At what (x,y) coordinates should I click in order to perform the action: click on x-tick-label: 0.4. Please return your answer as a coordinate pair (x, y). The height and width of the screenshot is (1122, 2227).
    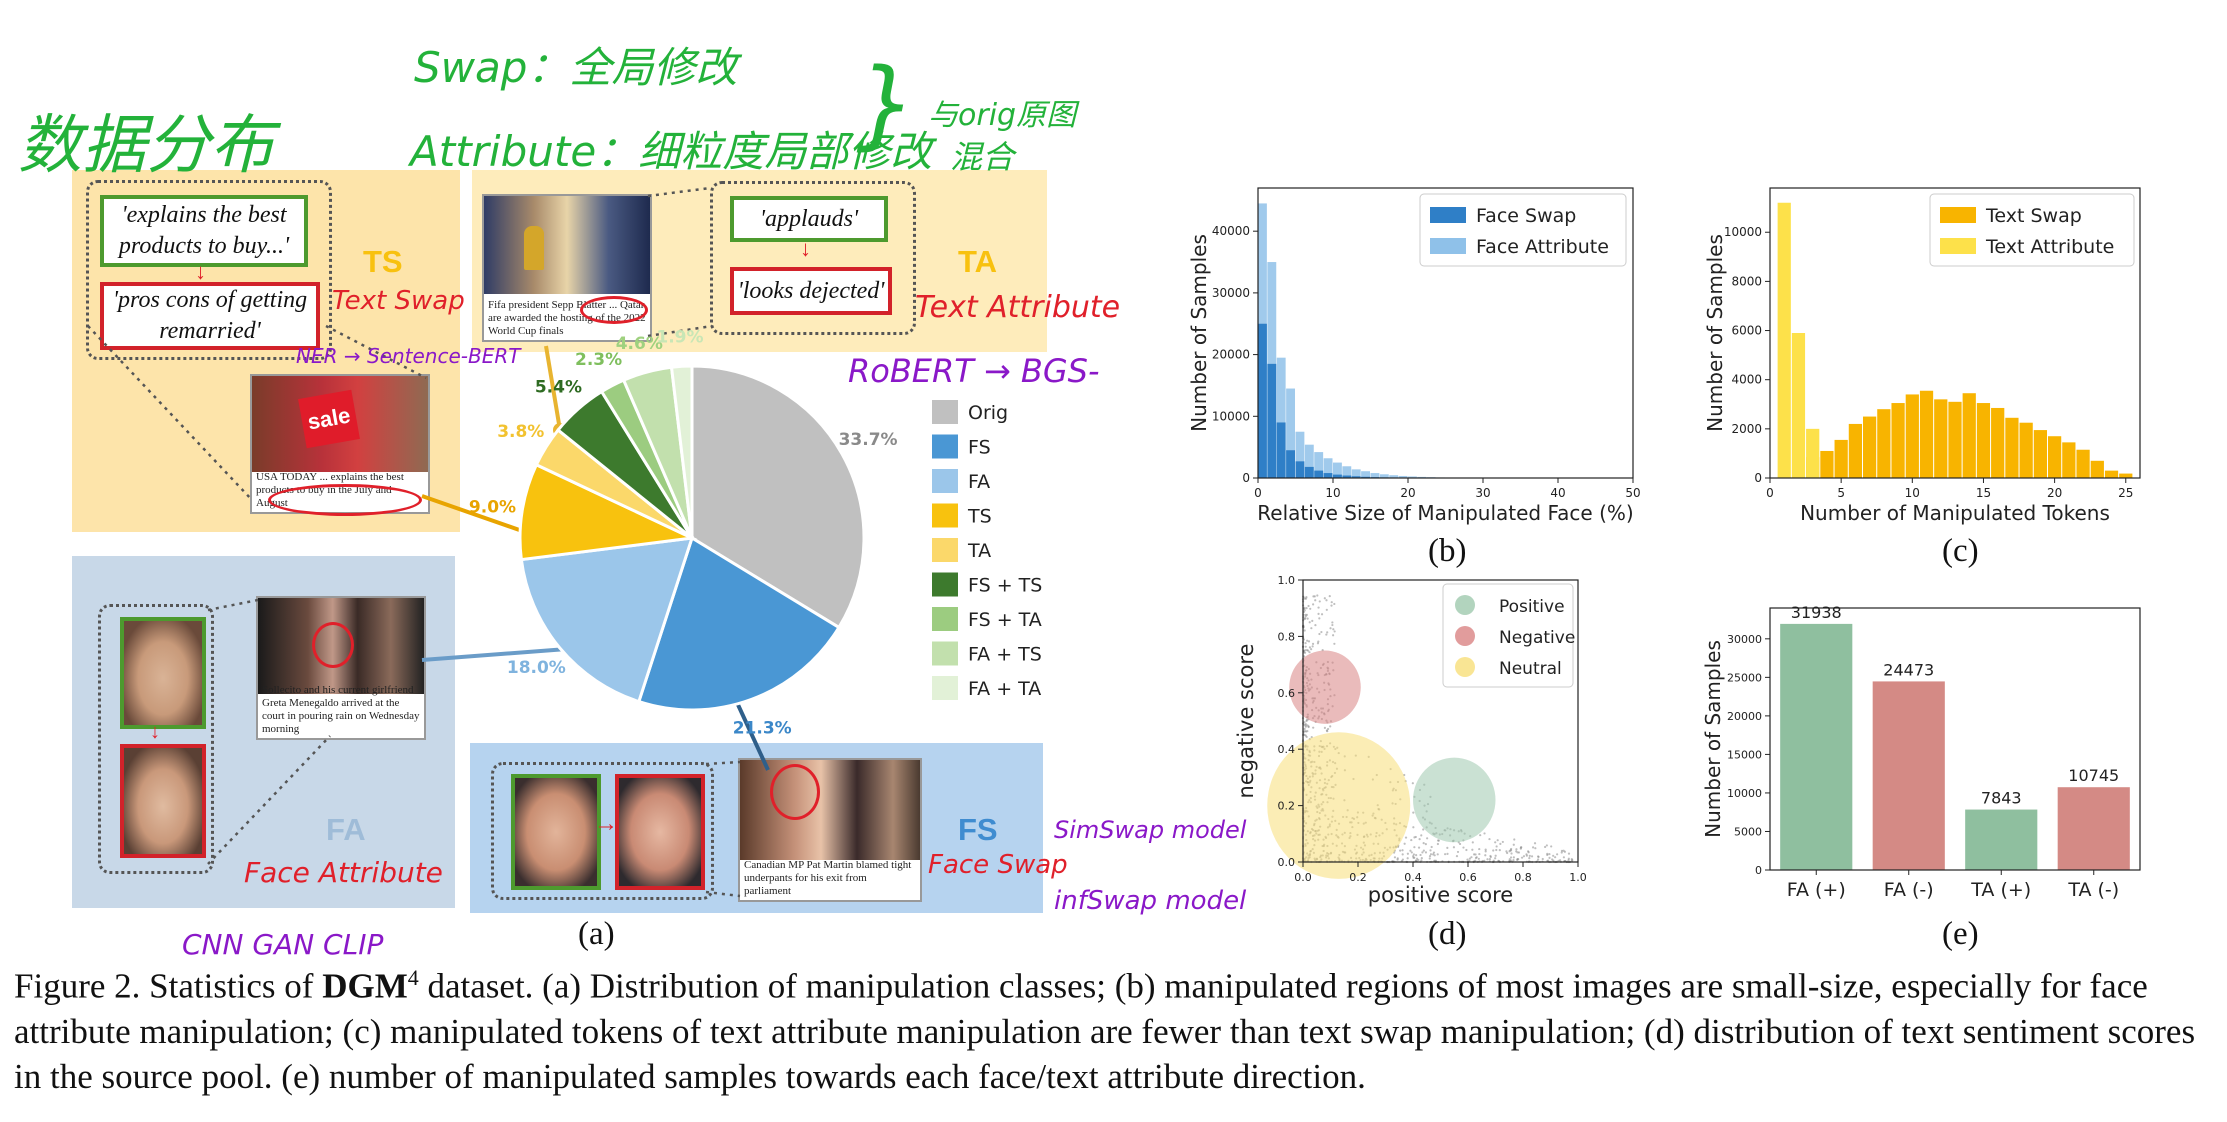
    Looking at the image, I should click on (1413, 877).